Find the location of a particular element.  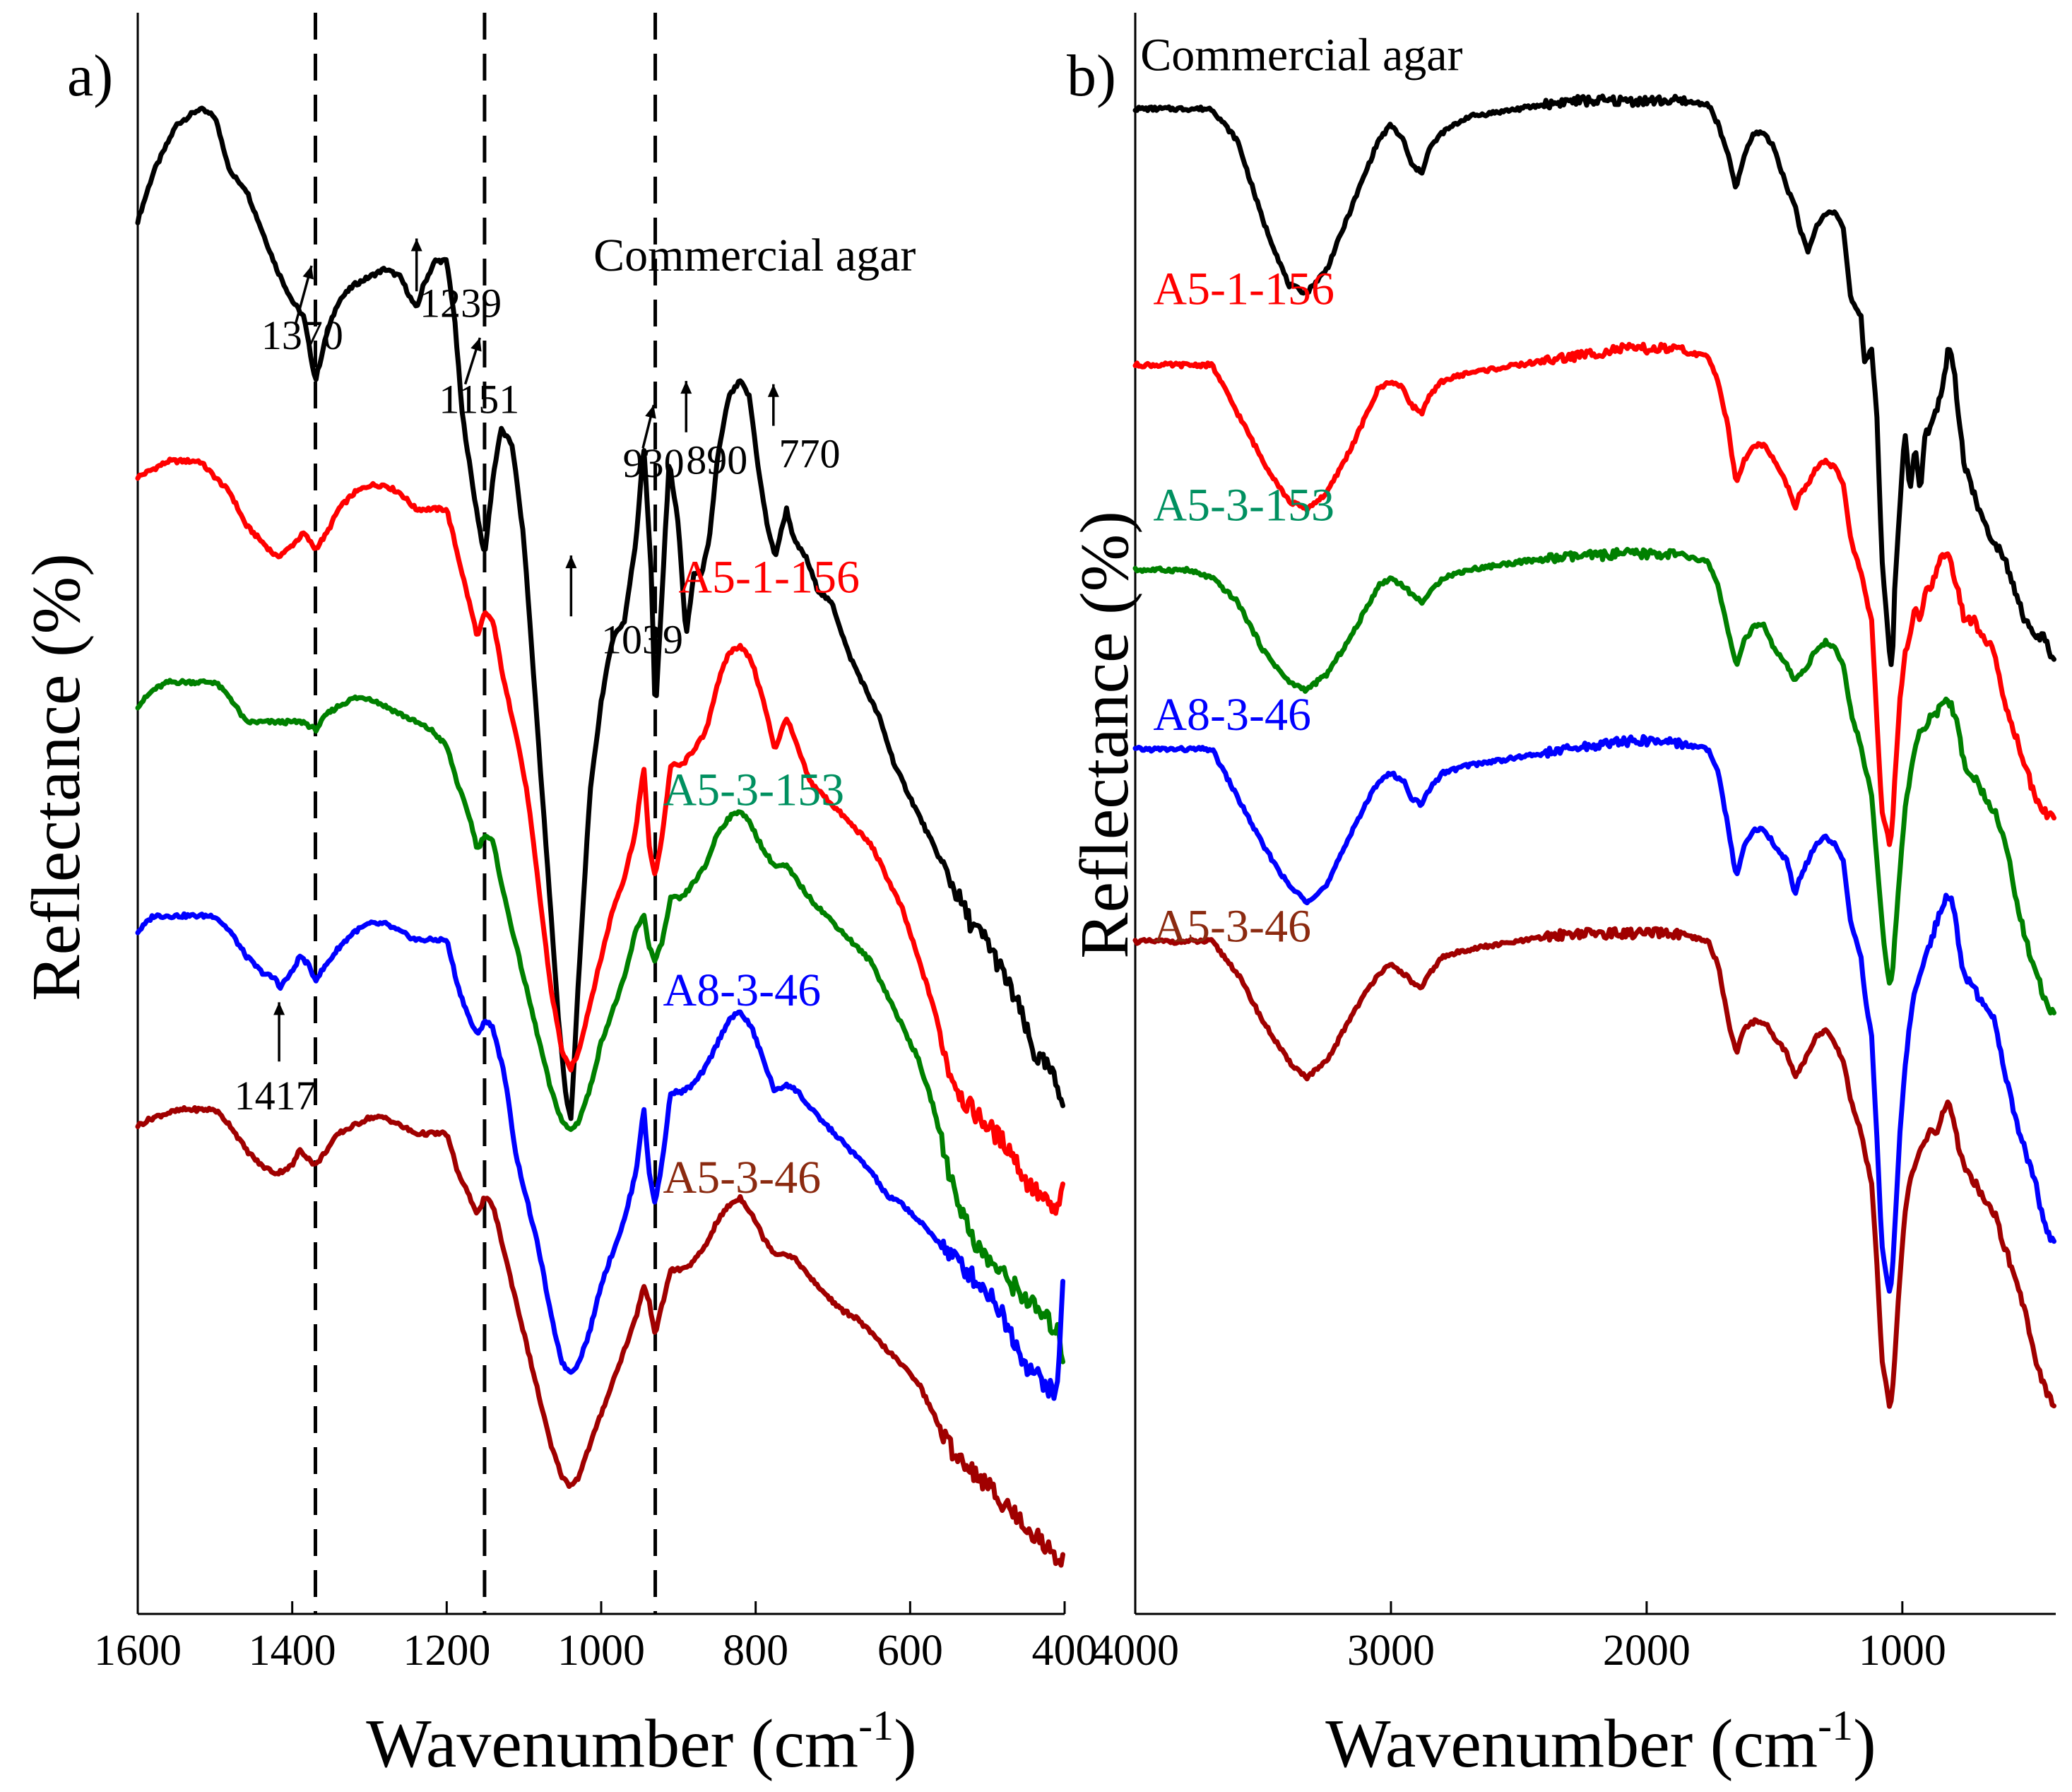

annotation-label-930: 930 is located at coordinates (654, 463).